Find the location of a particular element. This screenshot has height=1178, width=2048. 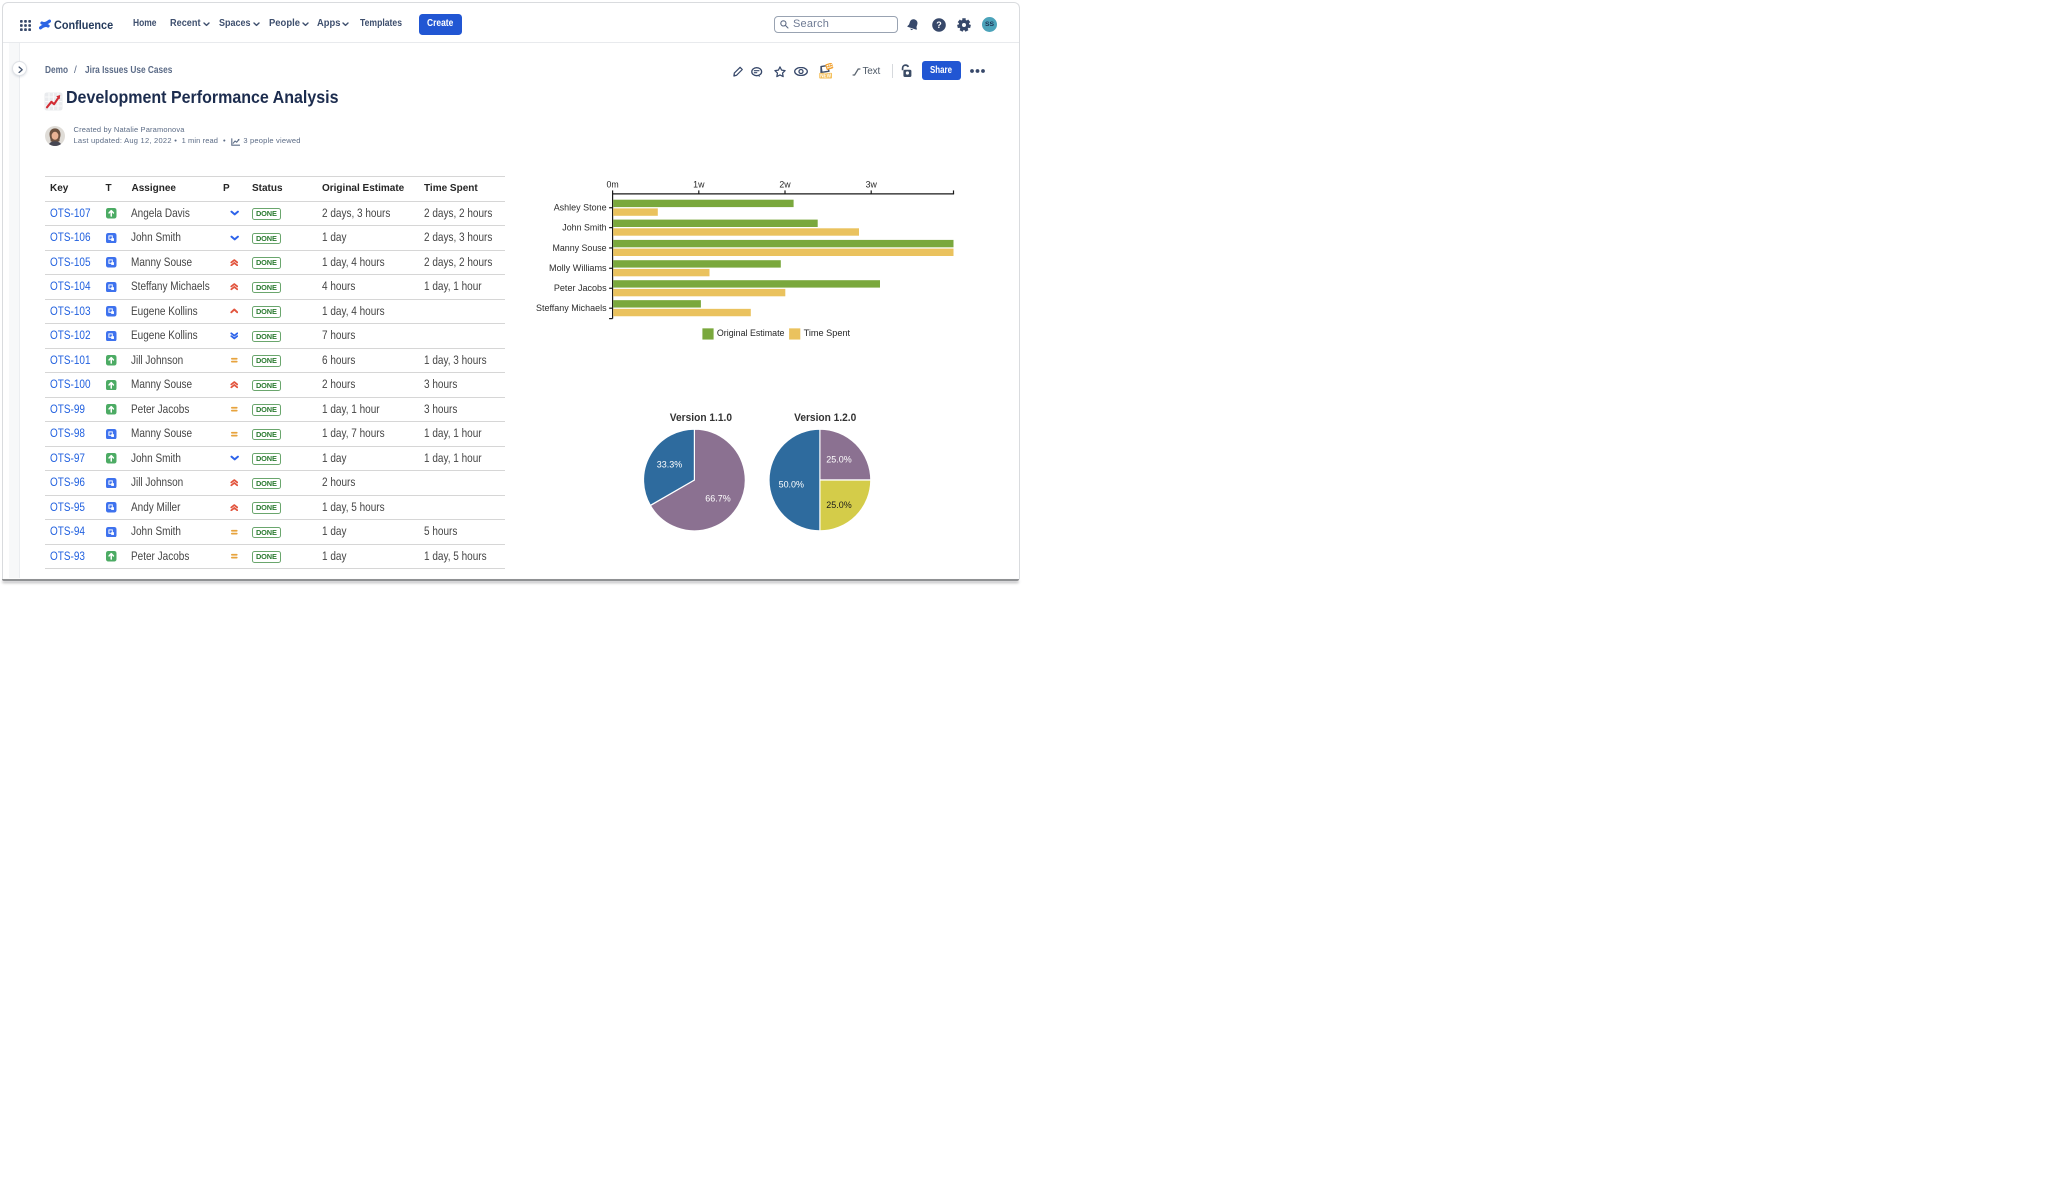

svg-text: Manny Souse is located at coordinates (580, 248).